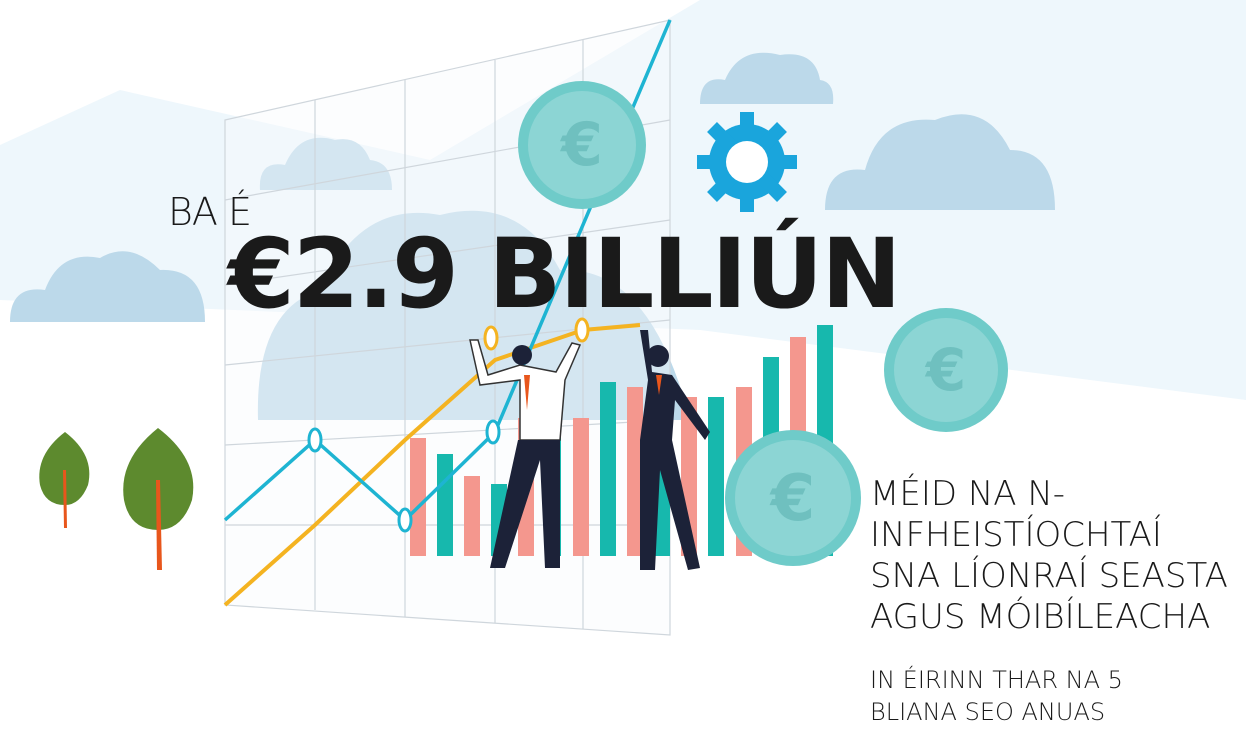  I want to click on line-nodes, so click(448, 425).